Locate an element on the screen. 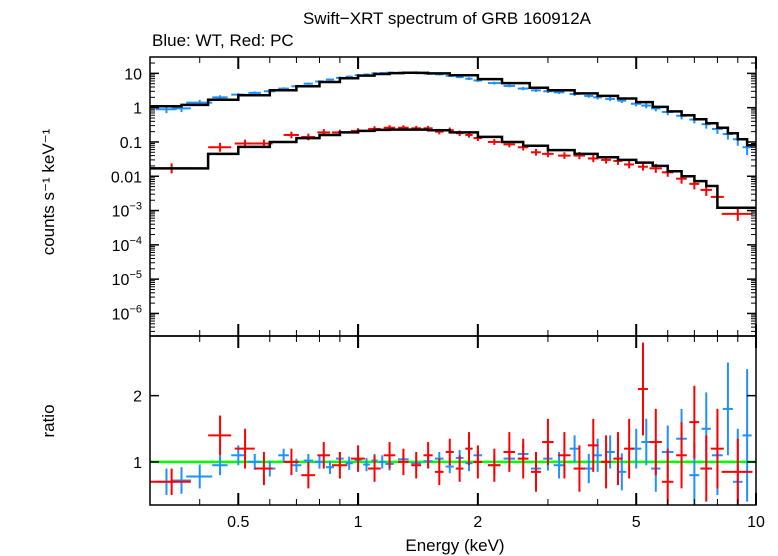  spectrum-y-tick-label: 10⁻³ is located at coordinates (127, 211).